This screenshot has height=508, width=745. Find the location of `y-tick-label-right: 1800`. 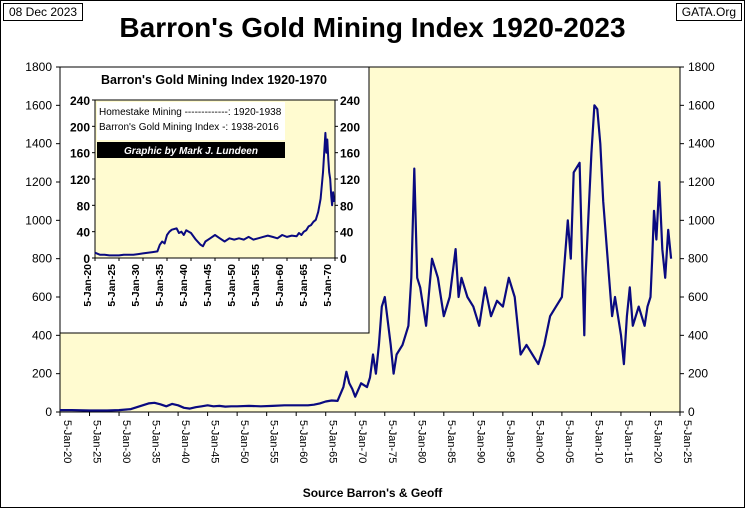

y-tick-label-right: 1800 is located at coordinates (701, 67).